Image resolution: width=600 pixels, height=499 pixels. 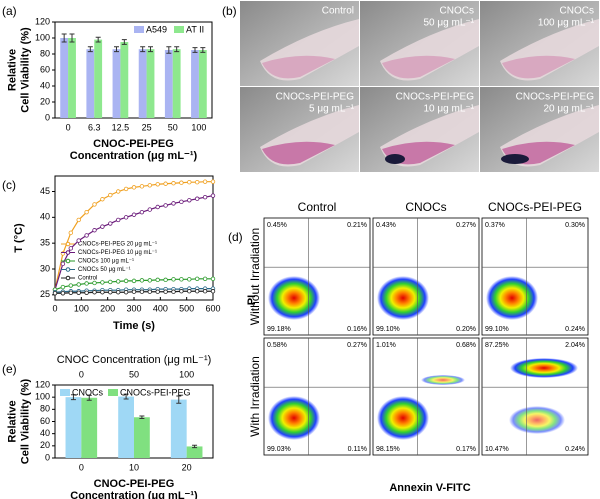 I want to click on legend-label: CNOCs-PEI-PEG 20 μg mL⁻¹, so click(x=117, y=245).